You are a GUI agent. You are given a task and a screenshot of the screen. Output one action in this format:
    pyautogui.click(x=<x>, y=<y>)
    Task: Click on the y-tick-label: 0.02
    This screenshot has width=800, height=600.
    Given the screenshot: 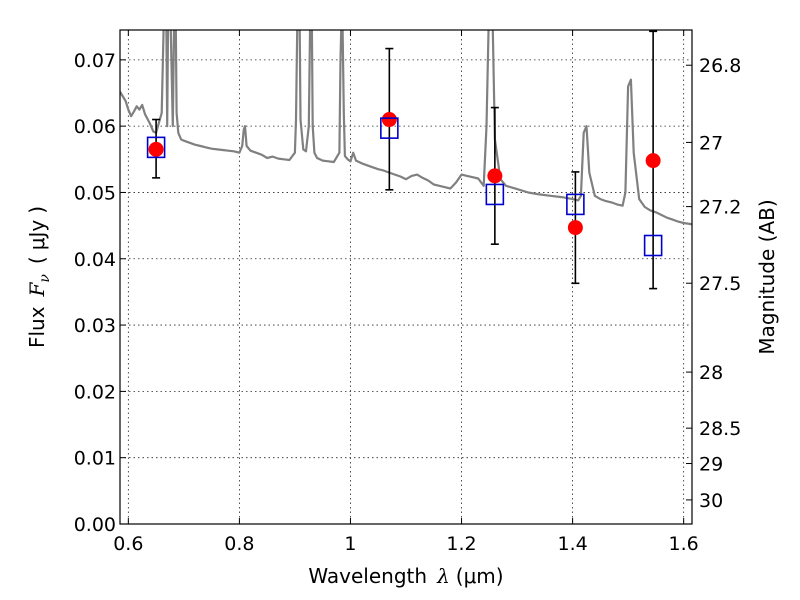 What is the action you would take?
    pyautogui.click(x=95, y=392)
    